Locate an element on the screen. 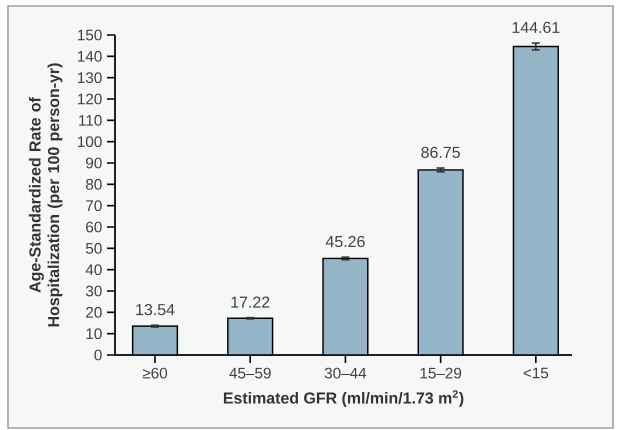 This screenshot has height=430, width=618. x-axis-title: Estimated GFR (ml/min/1.73 m$^{2}$) is located at coordinates (344, 398).